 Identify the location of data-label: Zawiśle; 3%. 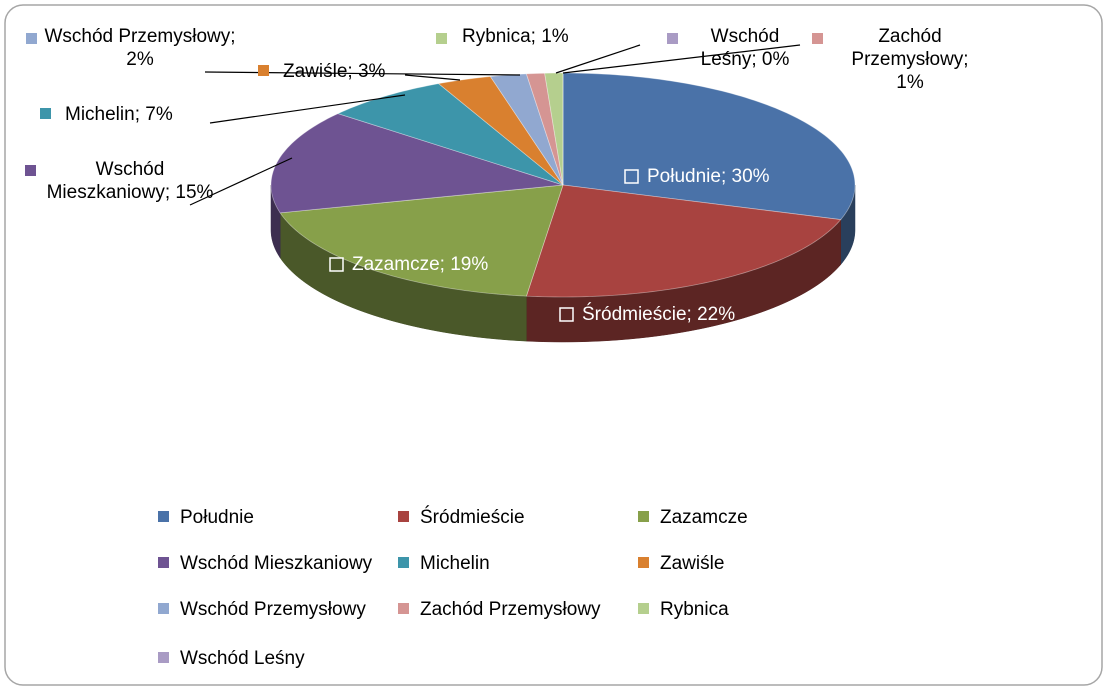
(334, 71).